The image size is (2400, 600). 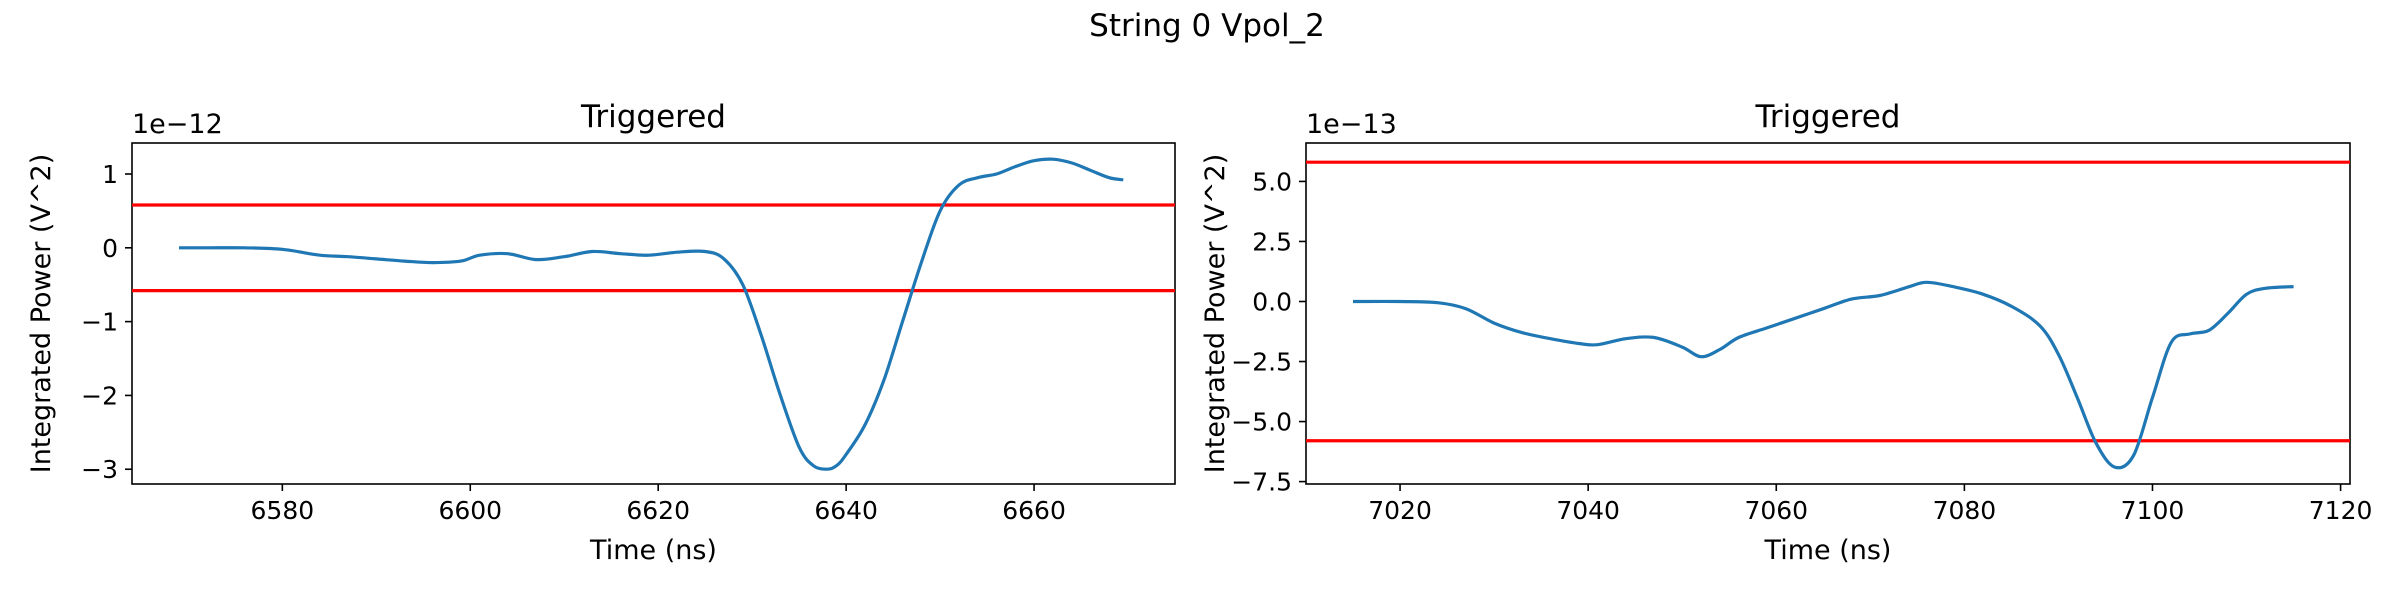 I want to click on chart-right-y-axis-label: Integrated Power (V^2), so click(x=1215, y=314).